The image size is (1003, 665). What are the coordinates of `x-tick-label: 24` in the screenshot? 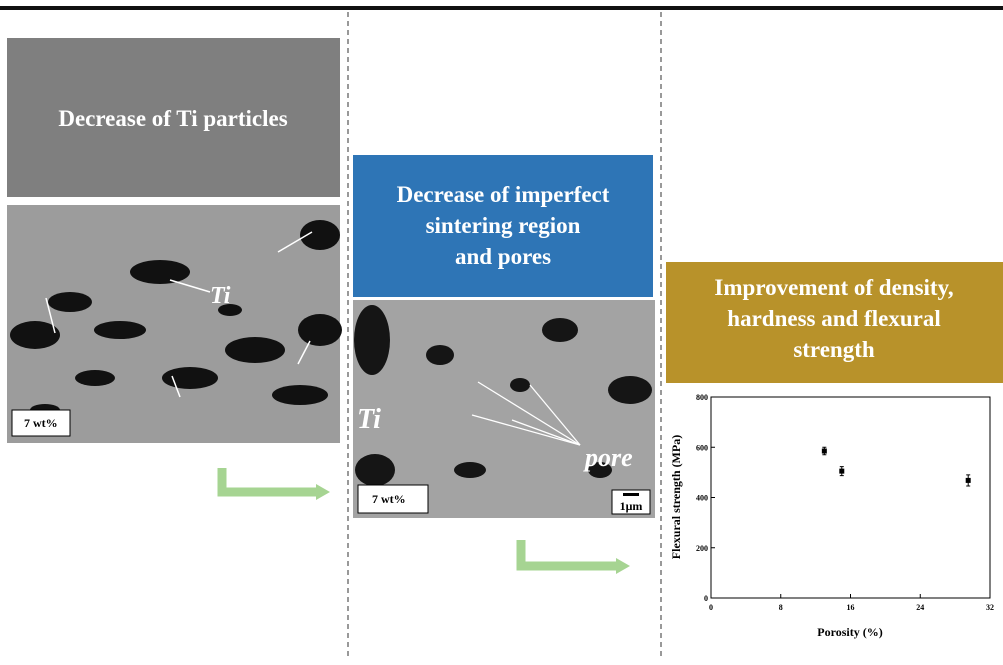 It's located at (920, 607).